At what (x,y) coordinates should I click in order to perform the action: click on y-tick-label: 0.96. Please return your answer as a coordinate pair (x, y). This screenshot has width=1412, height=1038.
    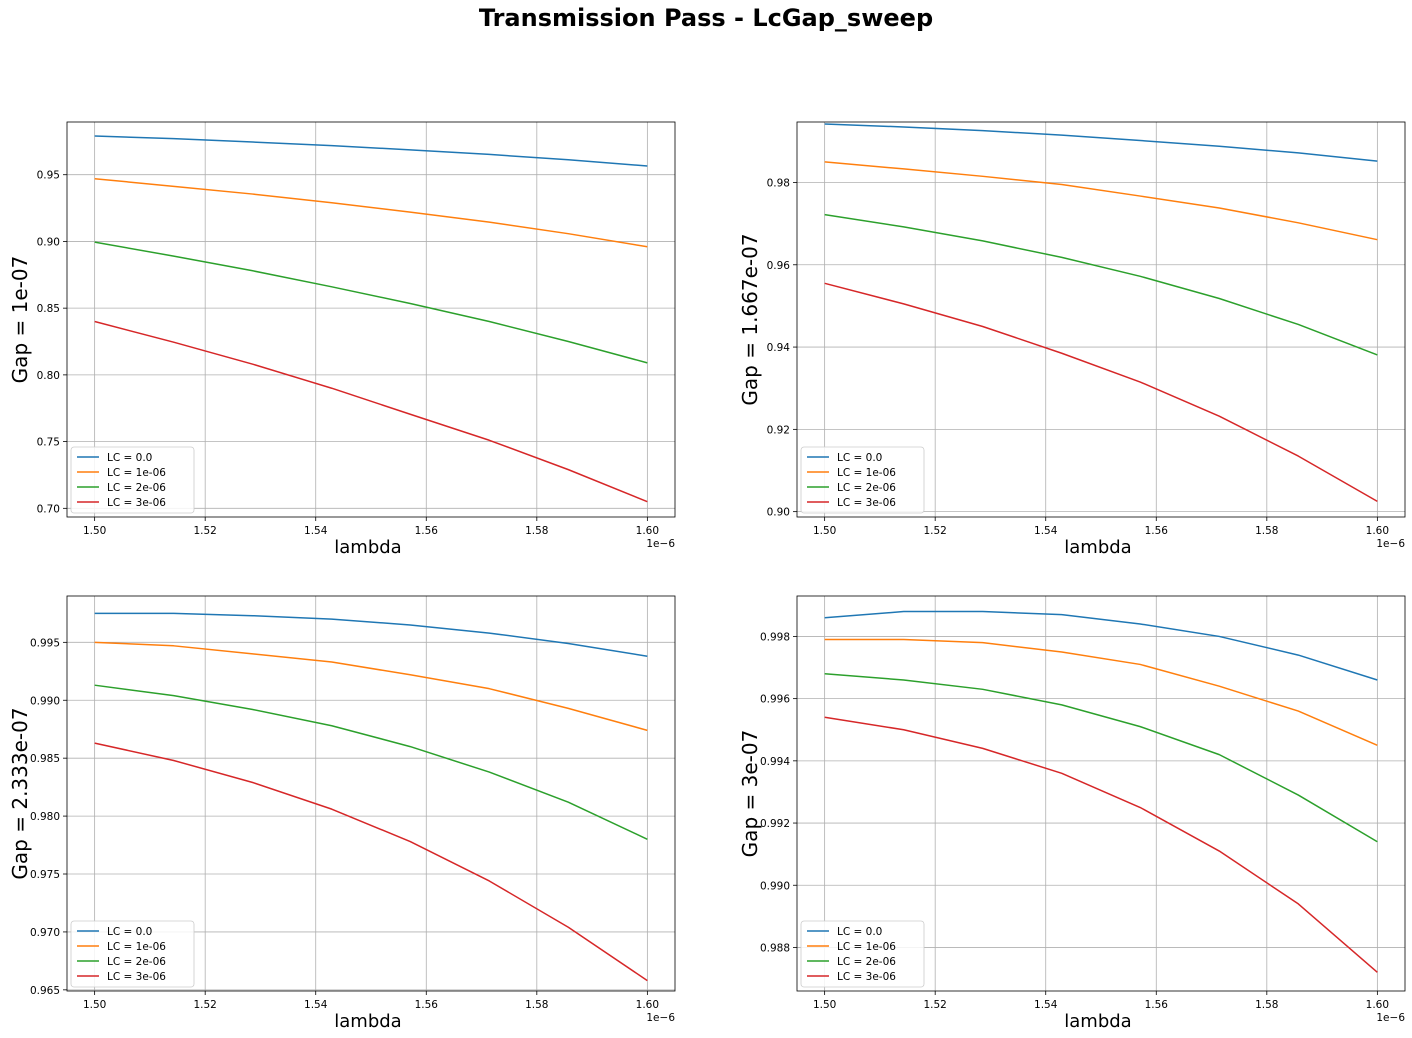
    Looking at the image, I should click on (779, 266).